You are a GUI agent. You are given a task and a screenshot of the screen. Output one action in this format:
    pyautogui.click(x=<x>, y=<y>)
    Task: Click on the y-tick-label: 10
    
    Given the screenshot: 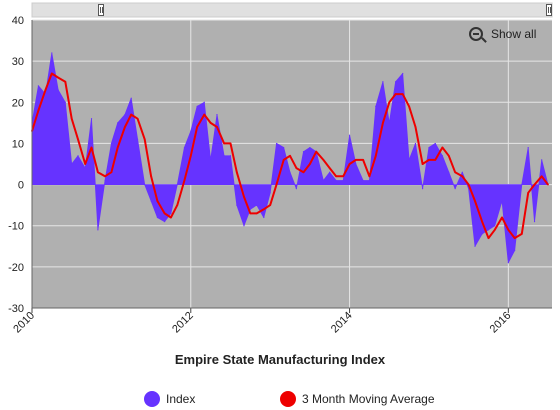 What is the action you would take?
    pyautogui.click(x=18, y=144)
    